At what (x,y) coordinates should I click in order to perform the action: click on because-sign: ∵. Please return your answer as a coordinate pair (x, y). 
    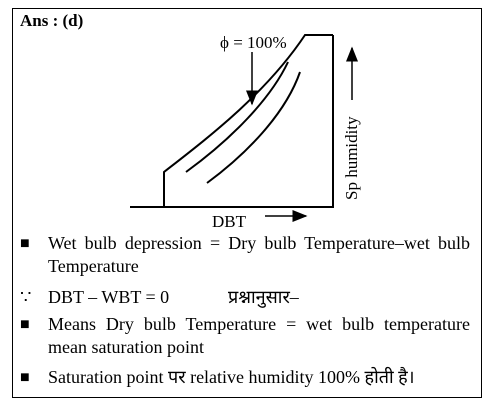
    Looking at the image, I should click on (26, 297).